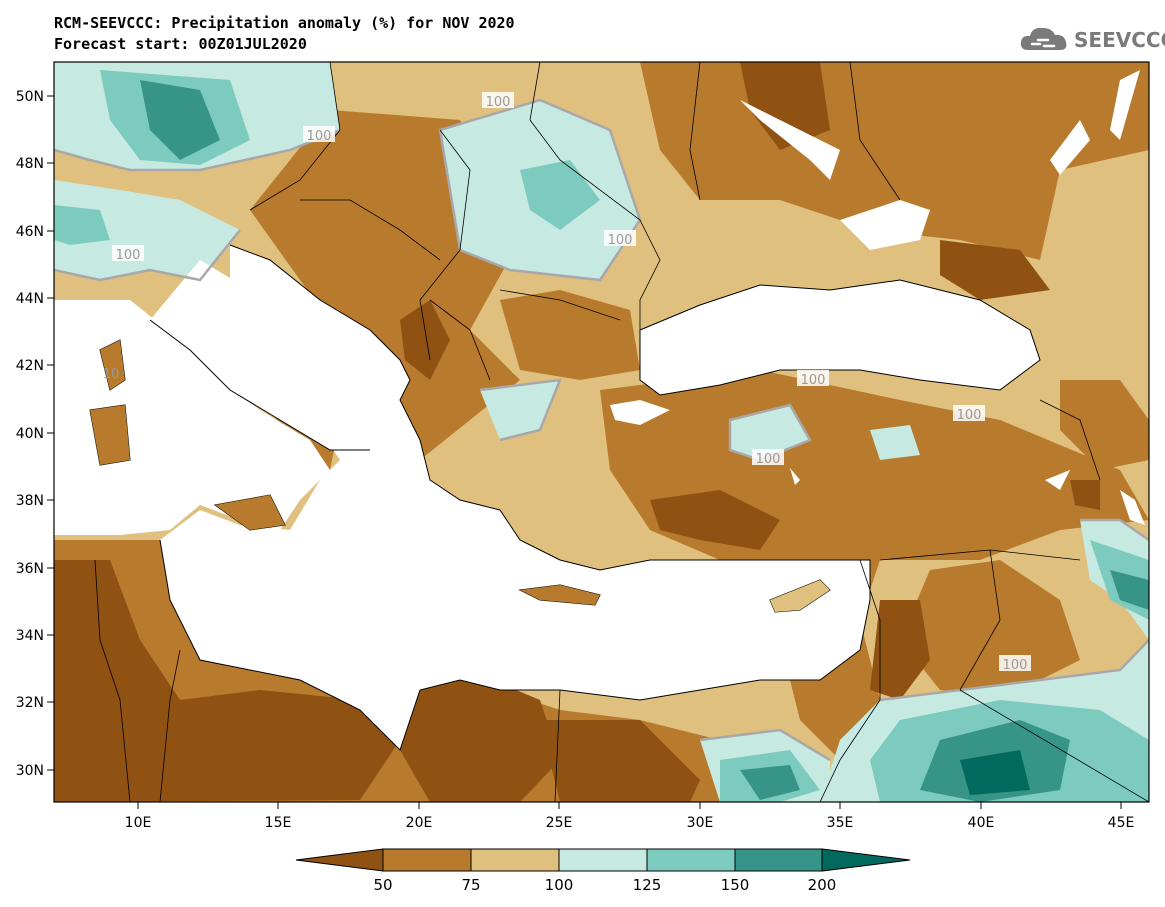 This screenshot has height=907, width=1165. Describe the element at coordinates (30, 703) in the screenshot. I see `latitude-label: 32N` at that location.